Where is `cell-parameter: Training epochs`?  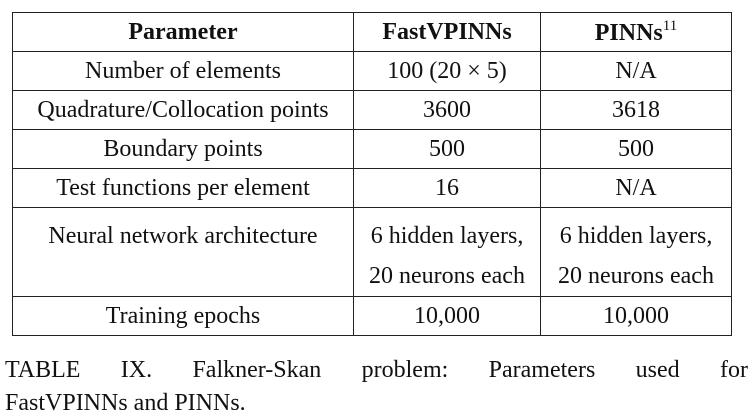 cell-parameter: Training epochs is located at coordinates (183, 316).